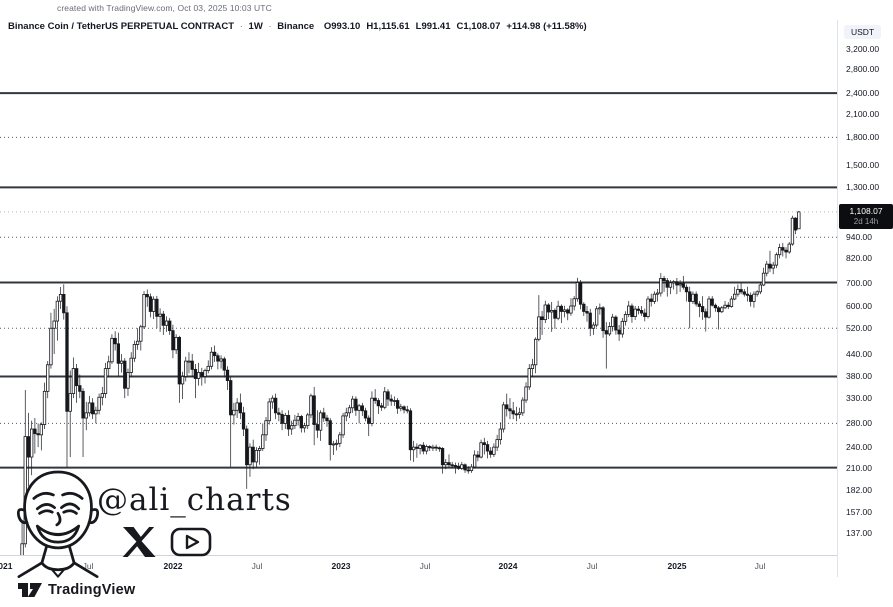 This screenshot has width=893, height=607. I want to click on tradingview-logo-icon, so click(30, 589).